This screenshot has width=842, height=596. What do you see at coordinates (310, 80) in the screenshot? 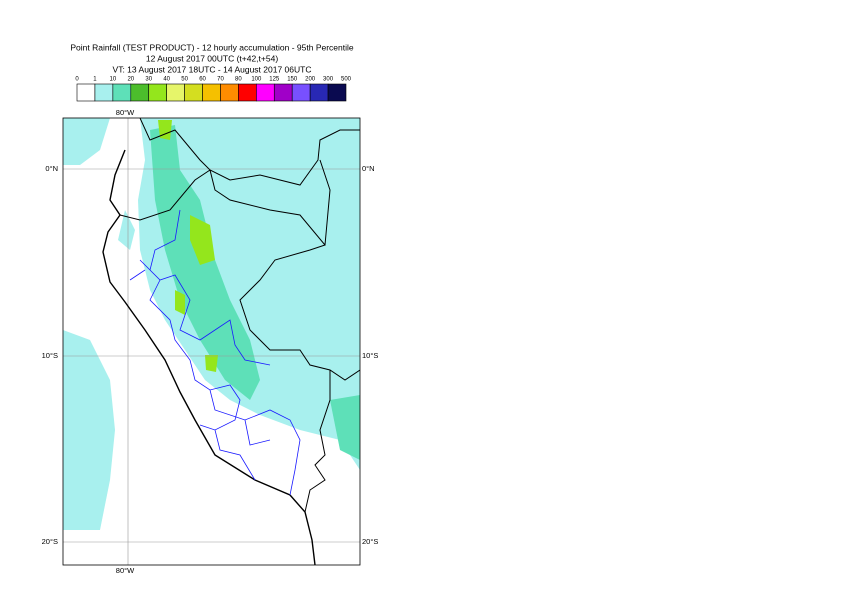
I see `legend-label: 200` at bounding box center [310, 80].